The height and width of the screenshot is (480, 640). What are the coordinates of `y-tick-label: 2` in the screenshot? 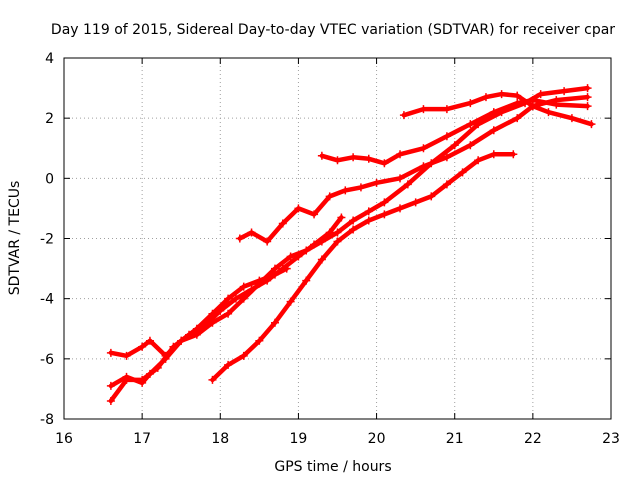 It's located at (49, 119).